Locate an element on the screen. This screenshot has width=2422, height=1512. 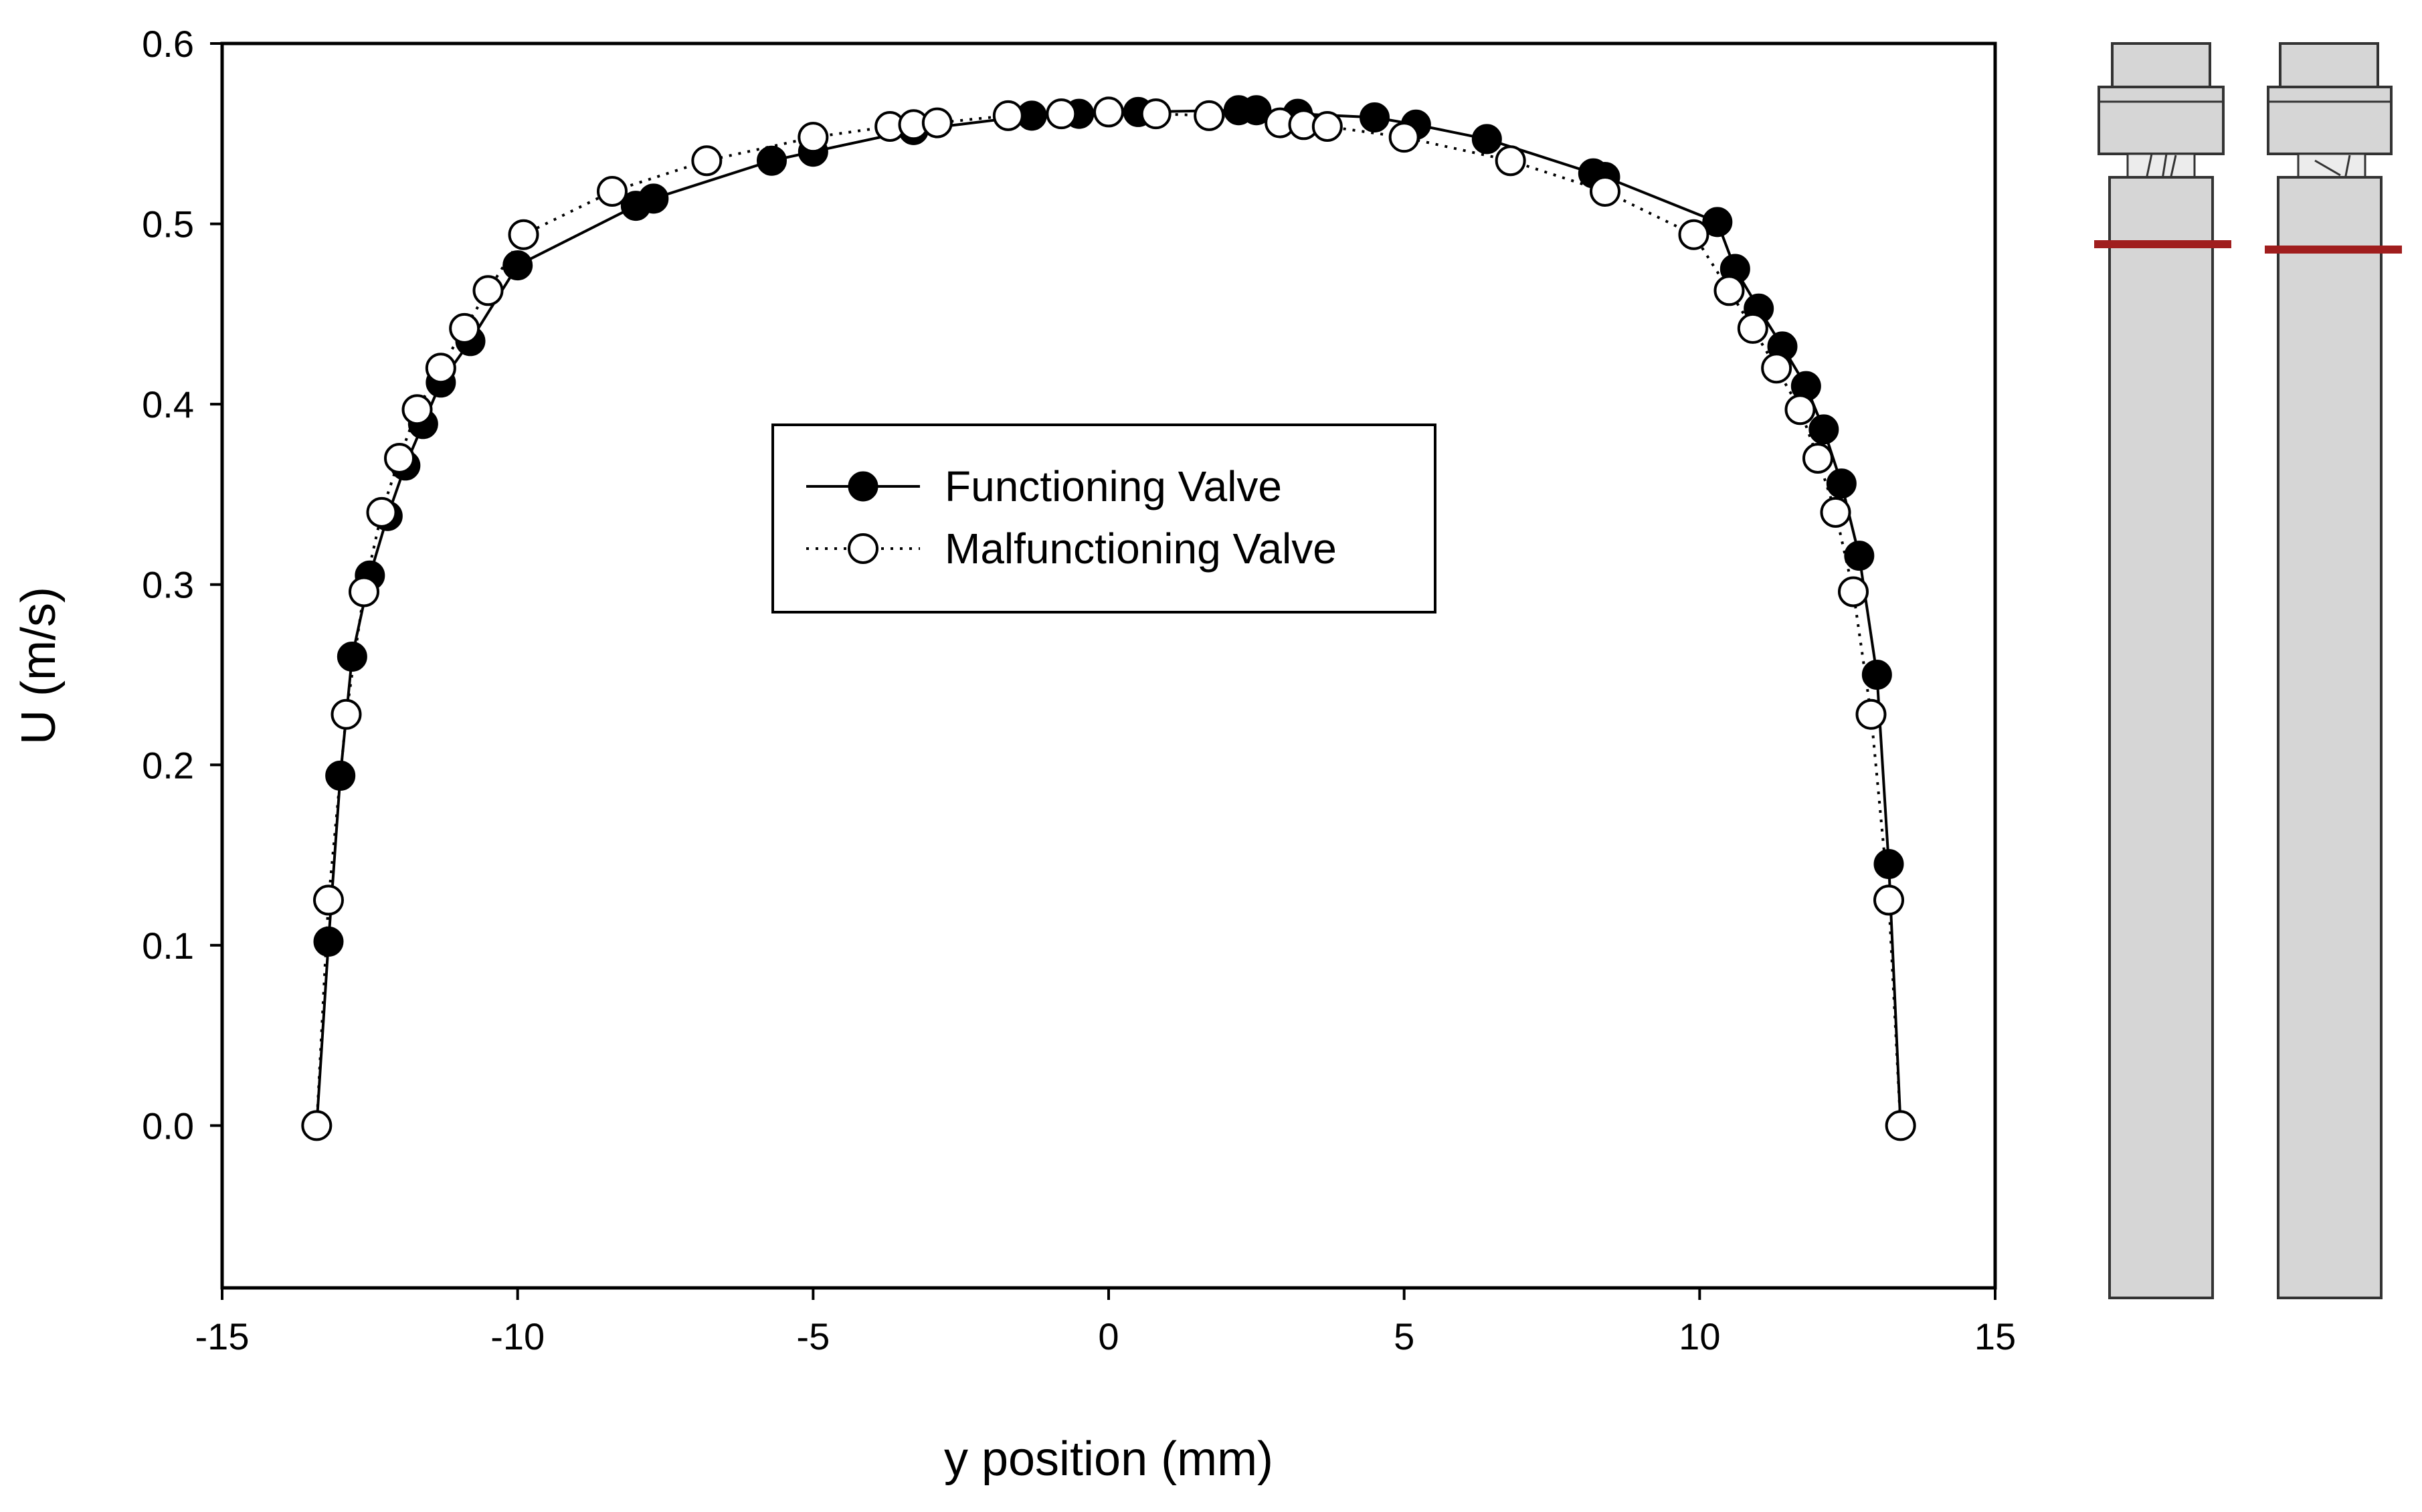
y-tick-label: 0.1 is located at coordinates (168, 946).